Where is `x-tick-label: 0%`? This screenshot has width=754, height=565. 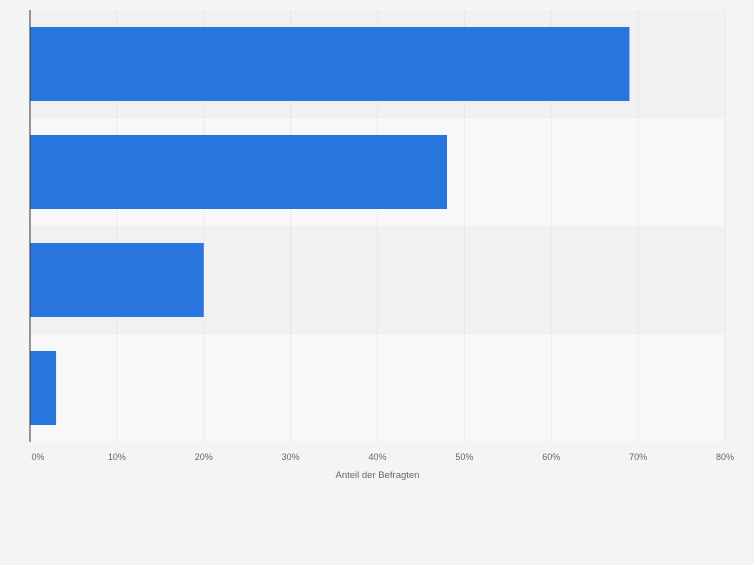 x-tick-label: 0% is located at coordinates (37, 457).